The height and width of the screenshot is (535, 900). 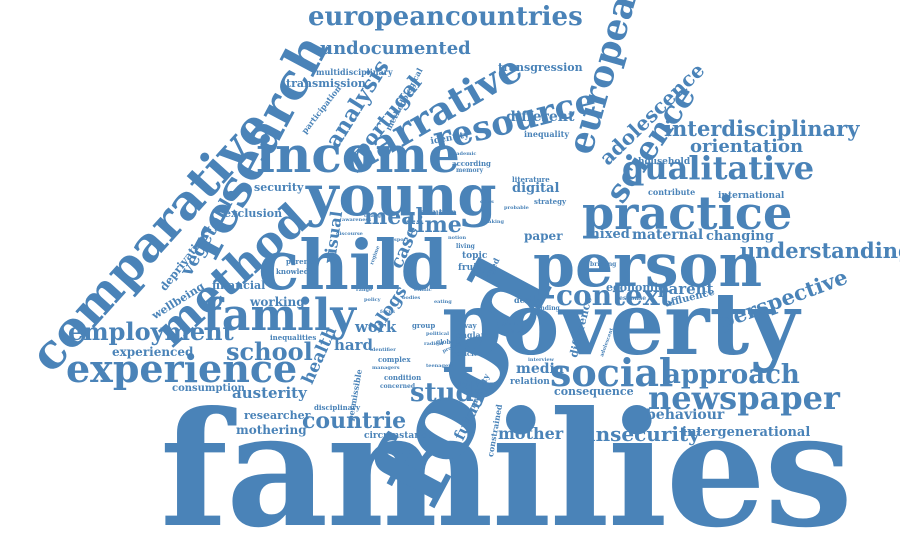 I want to click on word-young: young, so click(x=401, y=196).